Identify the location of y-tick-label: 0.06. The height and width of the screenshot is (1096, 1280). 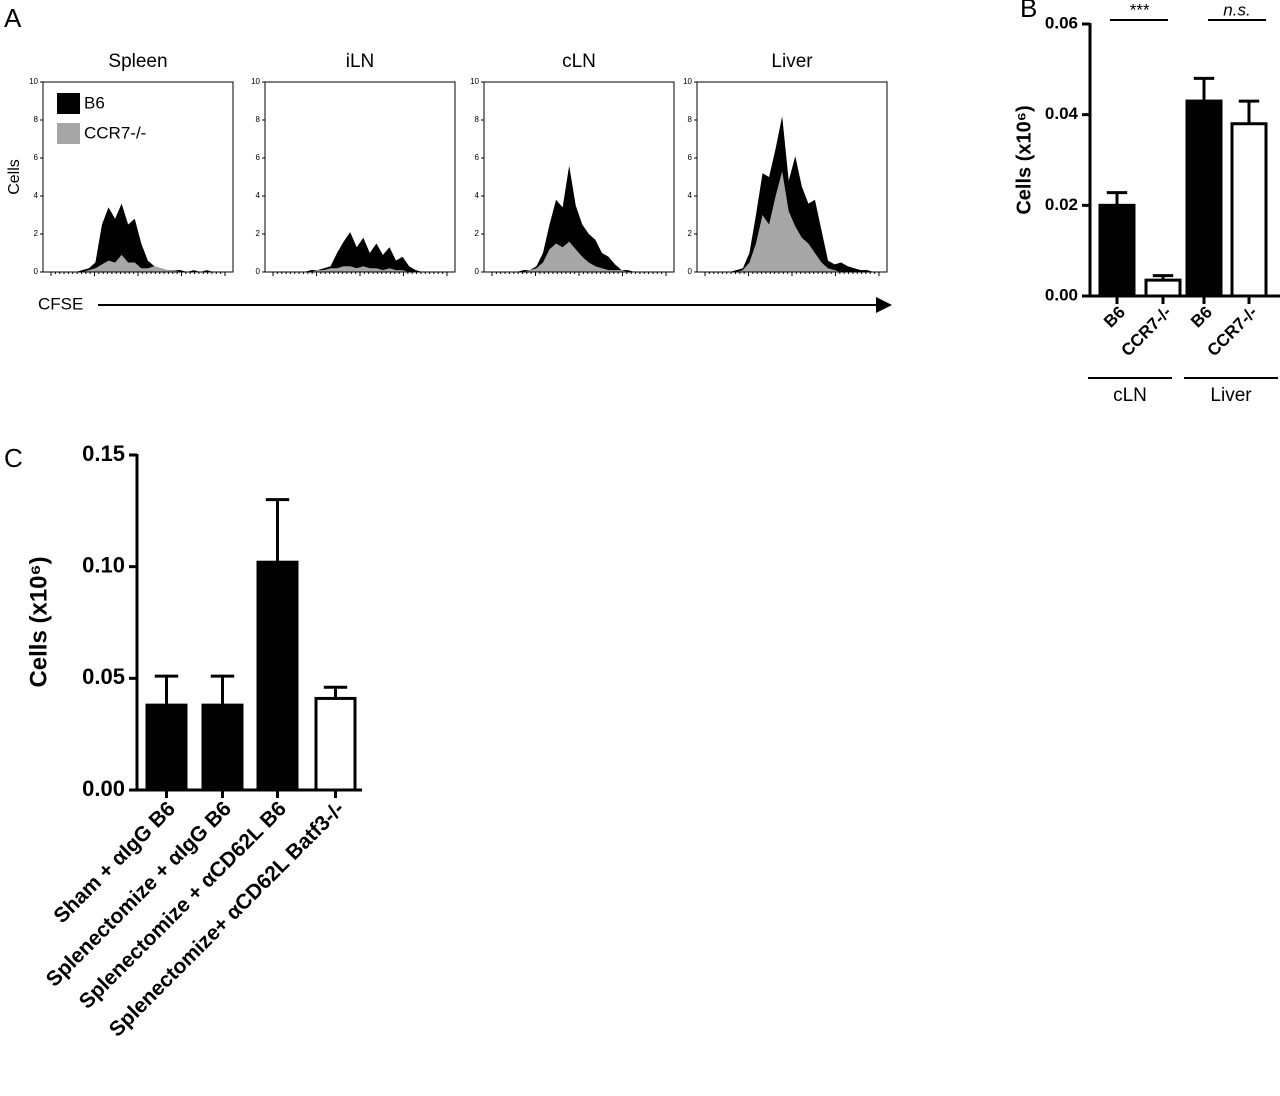
(1061, 22).